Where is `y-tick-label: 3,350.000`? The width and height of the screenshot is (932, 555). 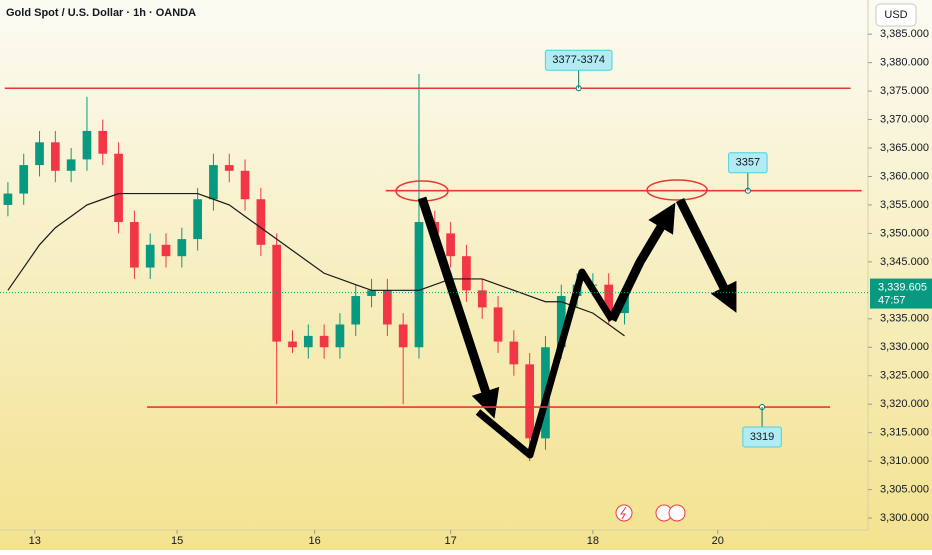
y-tick-label: 3,350.000 is located at coordinates (904, 233).